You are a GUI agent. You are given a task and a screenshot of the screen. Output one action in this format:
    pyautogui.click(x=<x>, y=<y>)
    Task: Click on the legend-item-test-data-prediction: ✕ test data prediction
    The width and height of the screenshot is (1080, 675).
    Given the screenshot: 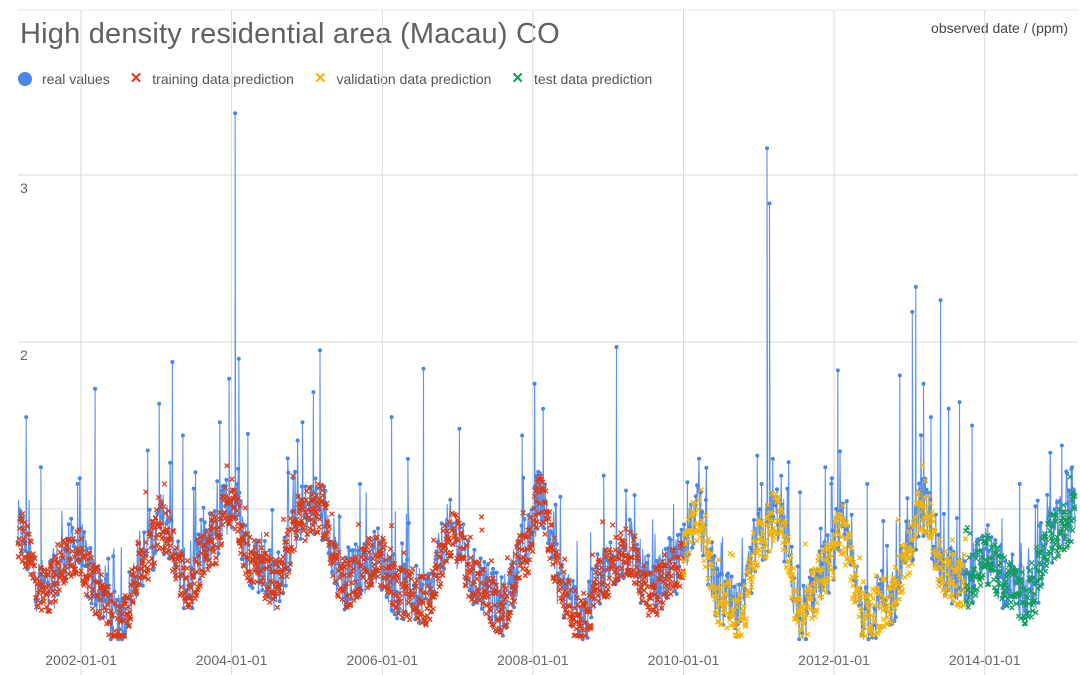 What is the action you would take?
    pyautogui.click(x=581, y=79)
    